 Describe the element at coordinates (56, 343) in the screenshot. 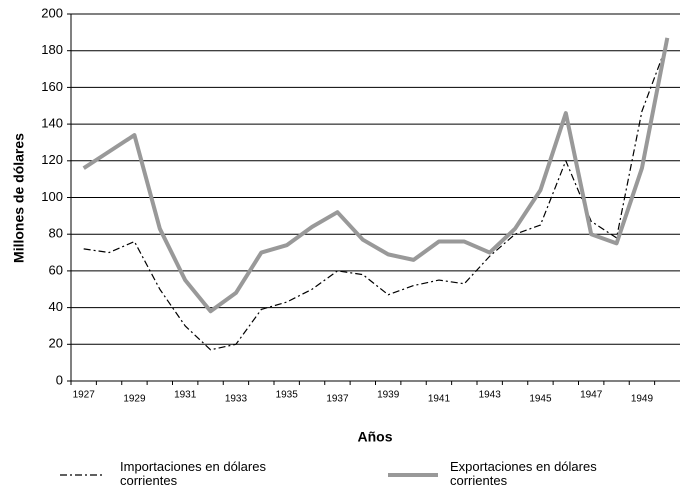

I see `y-tick-label: 20` at that location.